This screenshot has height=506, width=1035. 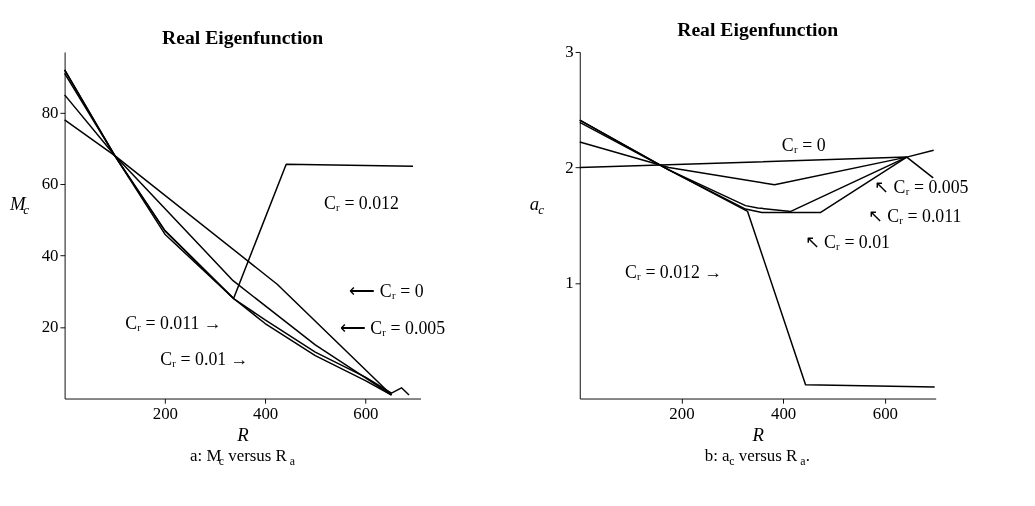 I want to click on y-tick-label: 40, so click(x=50, y=255).